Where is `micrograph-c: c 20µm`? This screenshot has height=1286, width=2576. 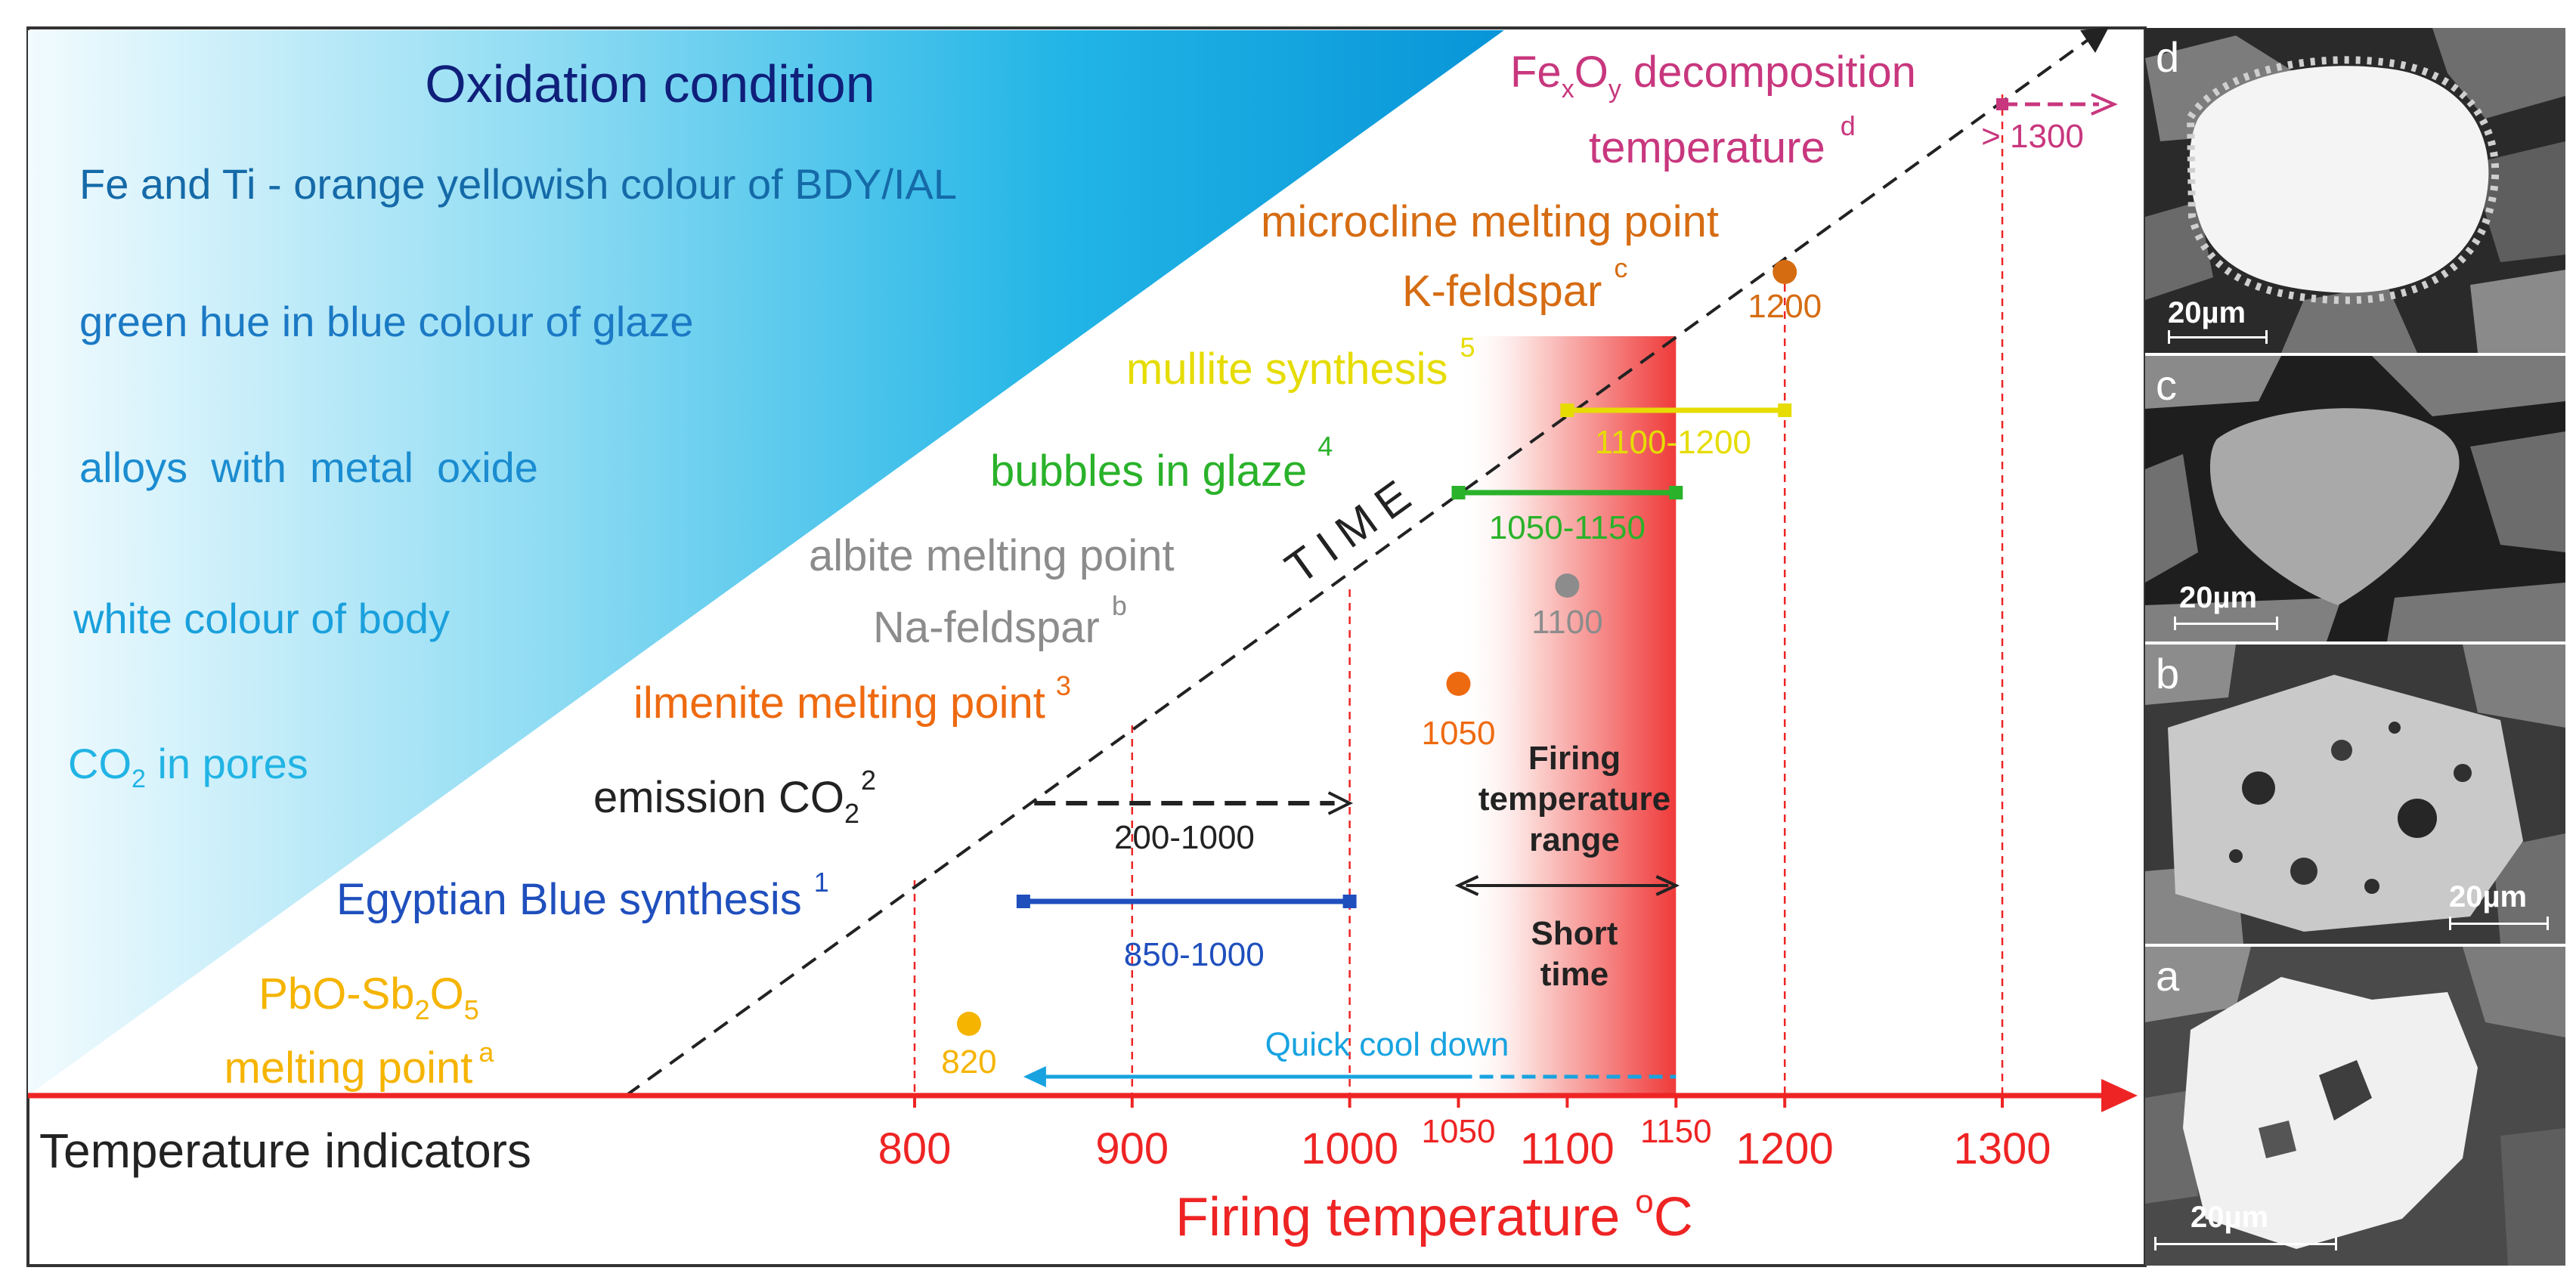
micrograph-c: c 20µm is located at coordinates (2355, 499).